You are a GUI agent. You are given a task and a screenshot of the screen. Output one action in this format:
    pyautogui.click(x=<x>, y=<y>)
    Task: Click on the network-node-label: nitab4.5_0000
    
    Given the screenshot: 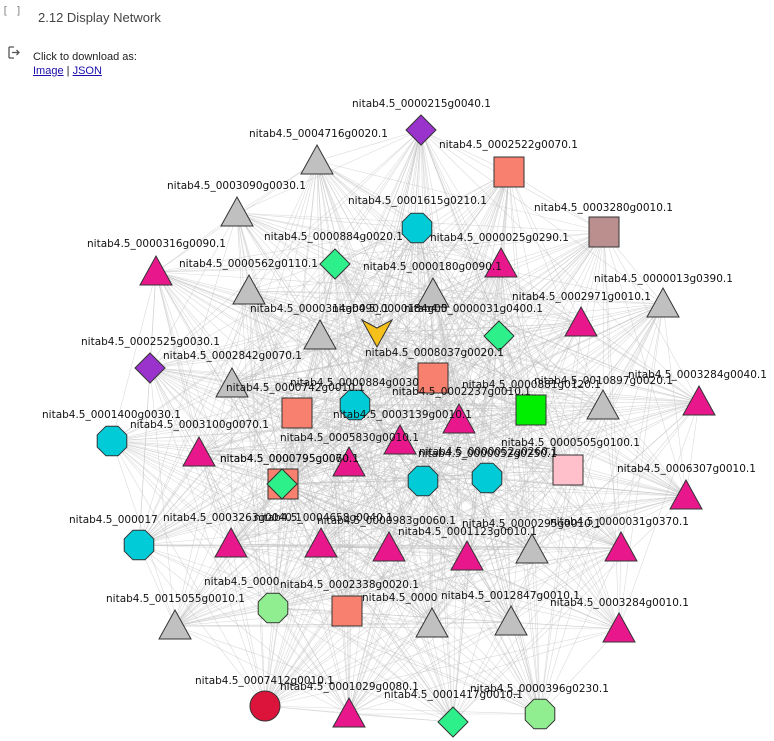 What is the action you would take?
    pyautogui.click(x=241, y=582)
    